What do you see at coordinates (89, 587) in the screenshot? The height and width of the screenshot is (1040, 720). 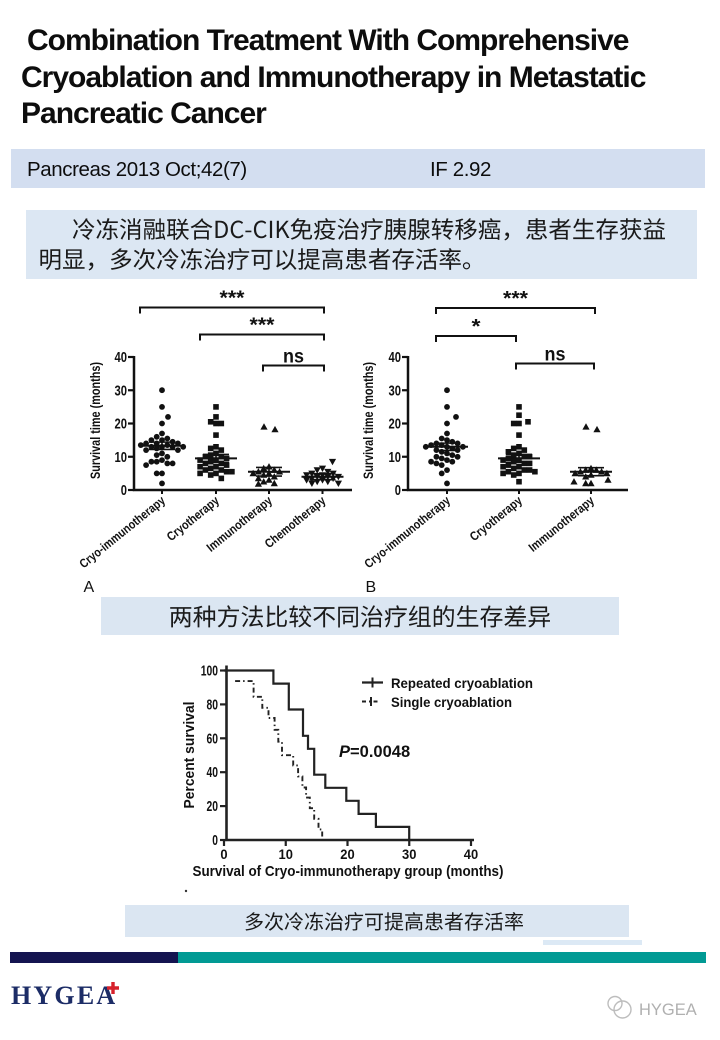 I see `svg-text: A` at bounding box center [89, 587].